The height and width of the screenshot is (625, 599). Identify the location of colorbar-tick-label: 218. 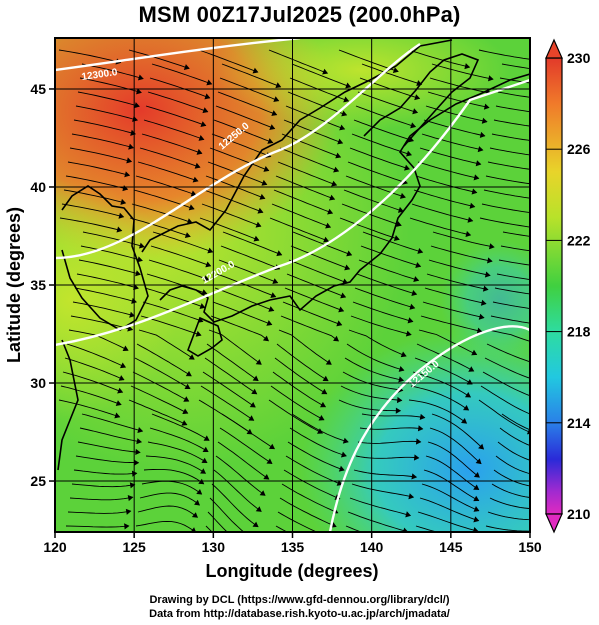
(579, 332).